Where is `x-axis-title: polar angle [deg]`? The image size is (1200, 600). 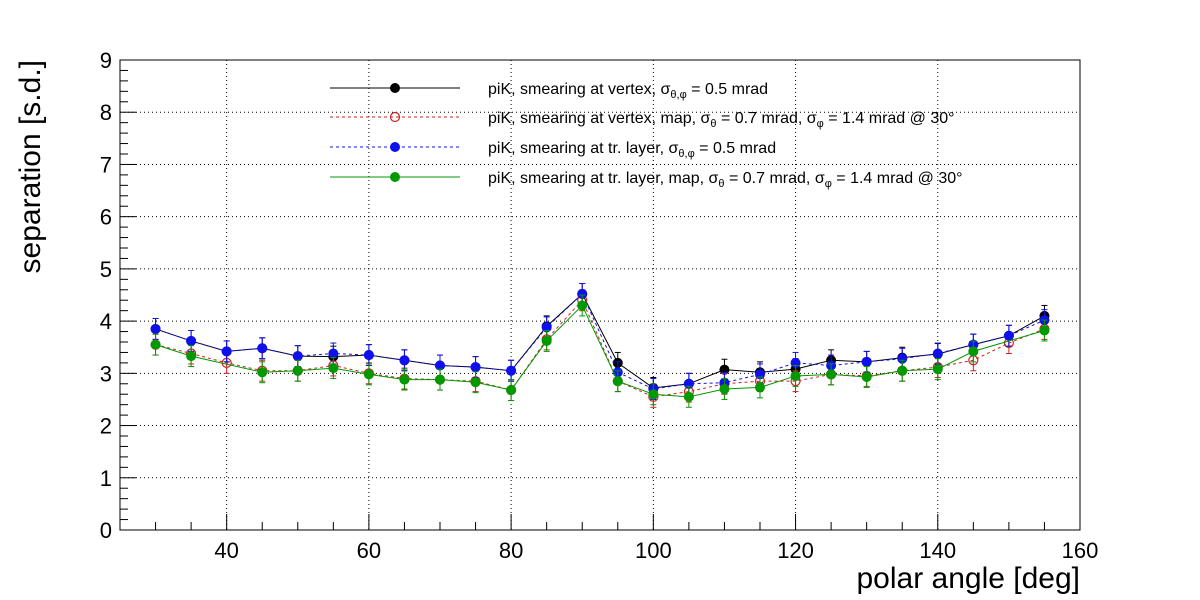
x-axis-title: polar angle [deg] is located at coordinates (968, 578).